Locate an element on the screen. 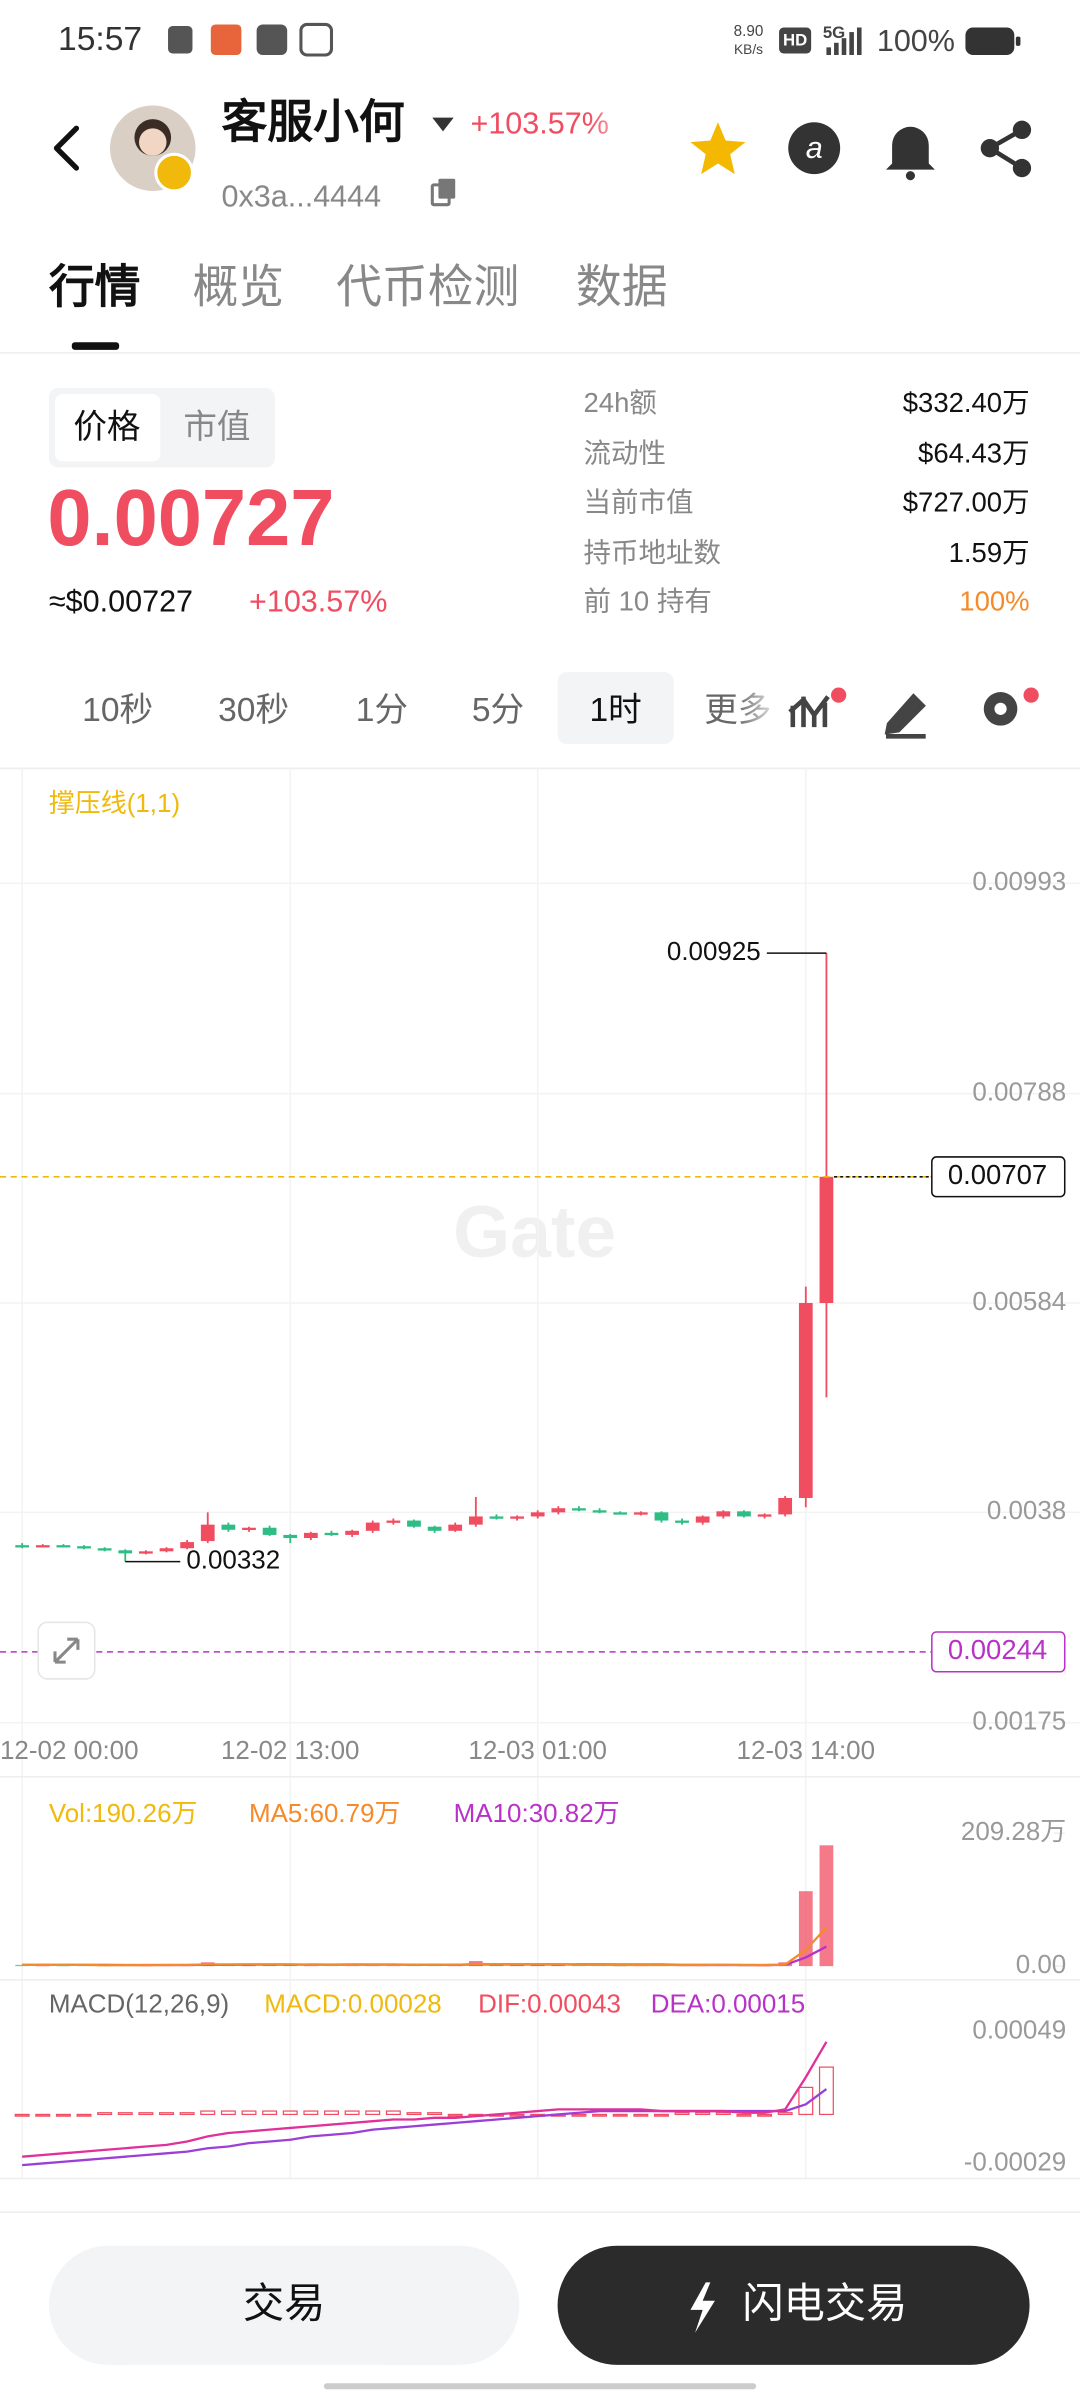 This screenshot has width=1080, height=2400. y-tick-label: 0.00993 is located at coordinates (1019, 881).